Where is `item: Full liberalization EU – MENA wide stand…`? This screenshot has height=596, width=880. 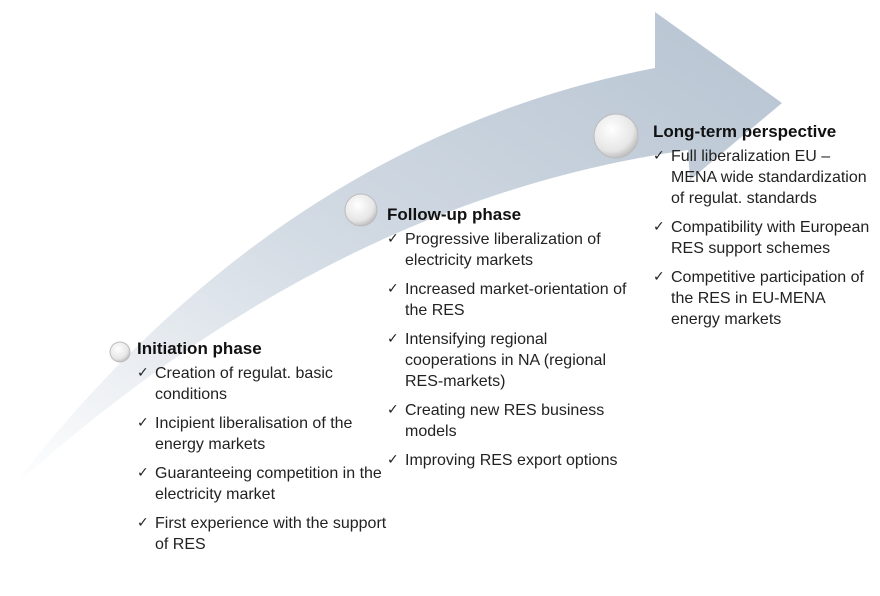
item: Full liberalization EU – MENA wide stand… is located at coordinates (764, 177).